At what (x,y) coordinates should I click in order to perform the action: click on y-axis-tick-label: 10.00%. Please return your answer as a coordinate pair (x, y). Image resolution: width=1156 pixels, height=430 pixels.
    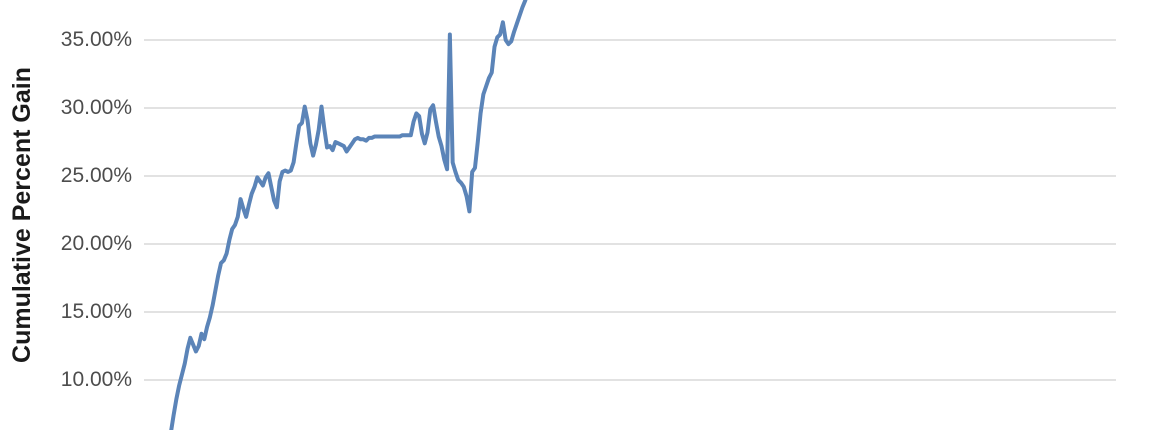
    Looking at the image, I should click on (96, 379).